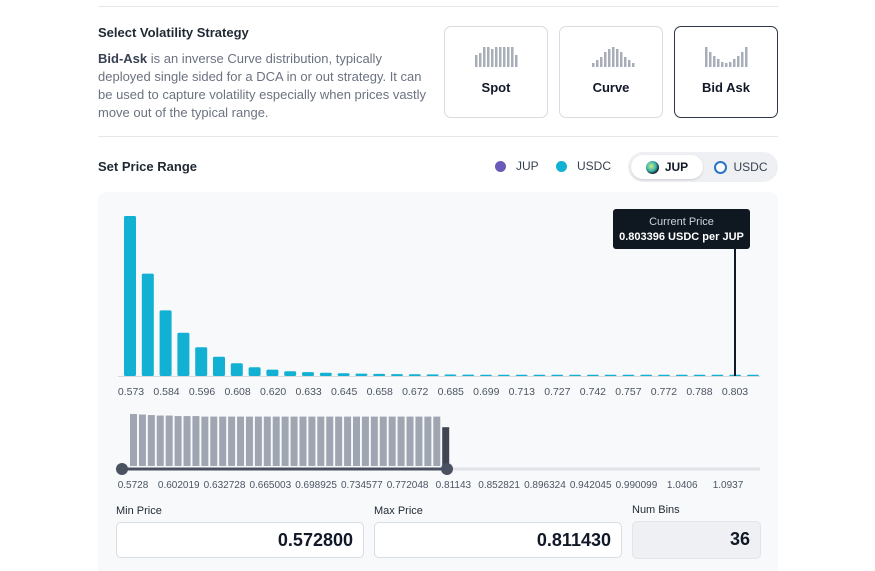 Image resolution: width=875 pixels, height=571 pixels. Describe the element at coordinates (676, 167) in the screenshot. I see `toggle-jup-label: JUP` at that location.